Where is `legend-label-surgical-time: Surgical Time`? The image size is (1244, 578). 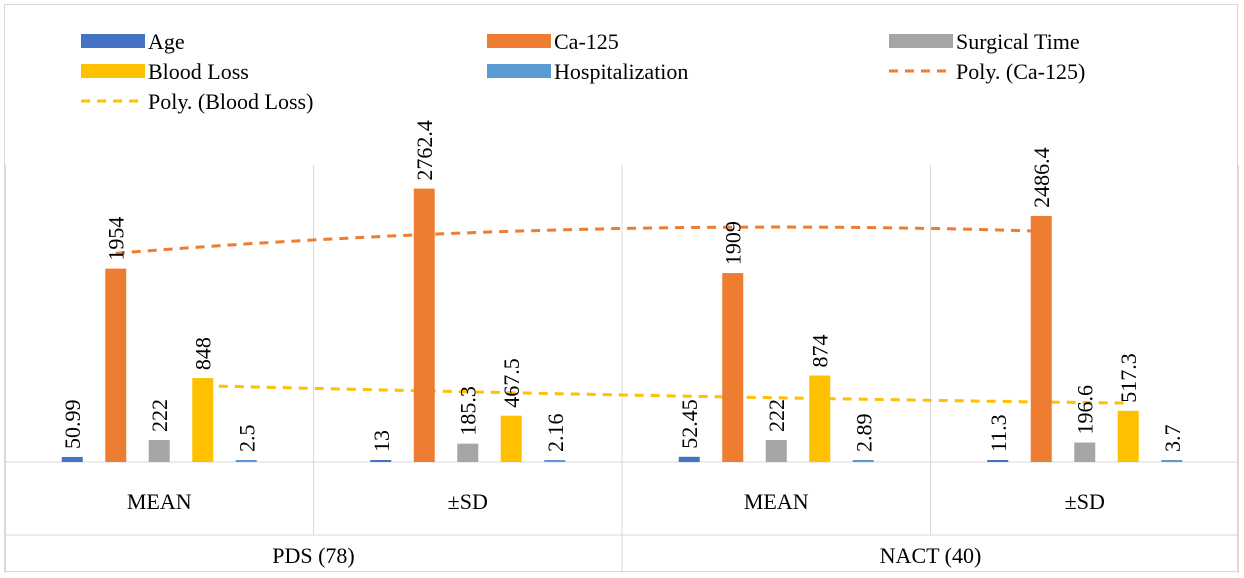 legend-label-surgical-time: Surgical Time is located at coordinates (1018, 41).